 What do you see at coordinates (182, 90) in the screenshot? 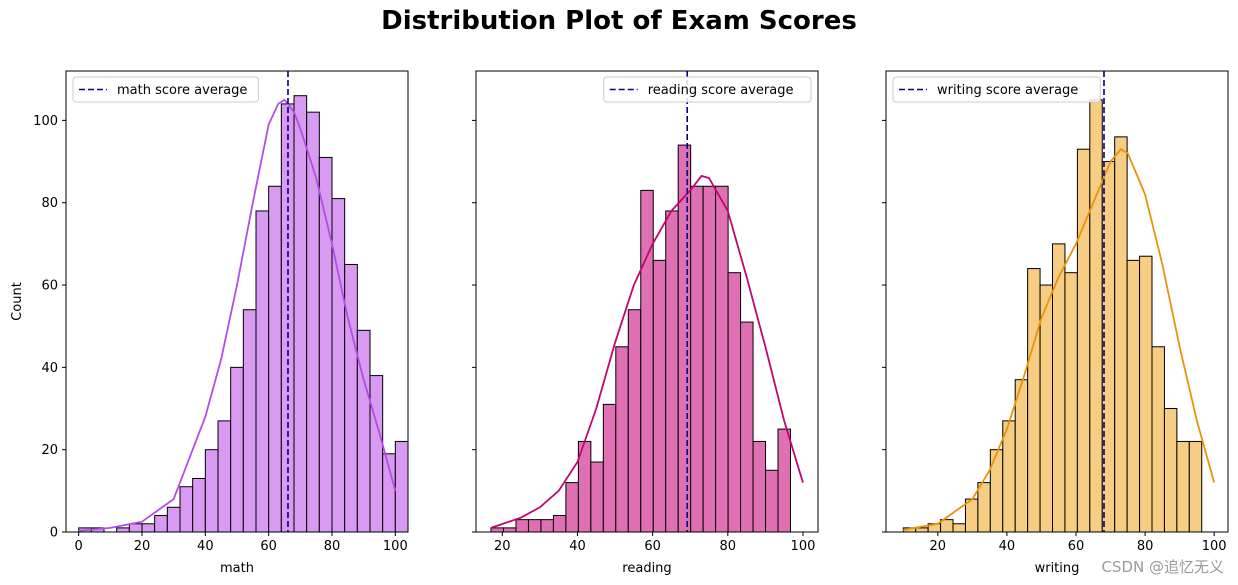
I see `legend-label: math score average` at bounding box center [182, 90].